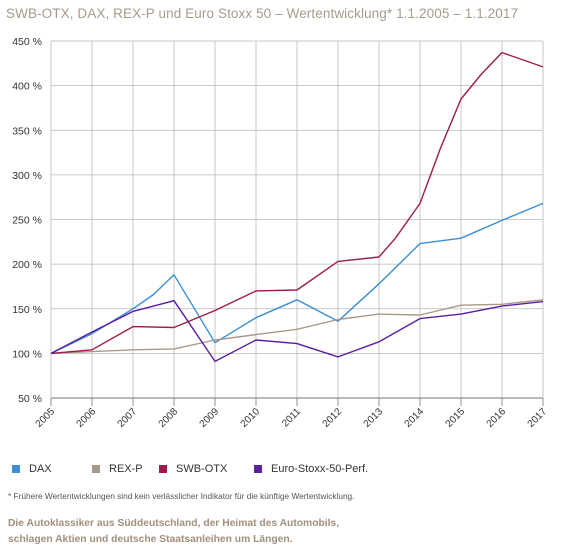 This screenshot has width=575, height=554. I want to click on y-tick-label: 300 %, so click(27, 176).